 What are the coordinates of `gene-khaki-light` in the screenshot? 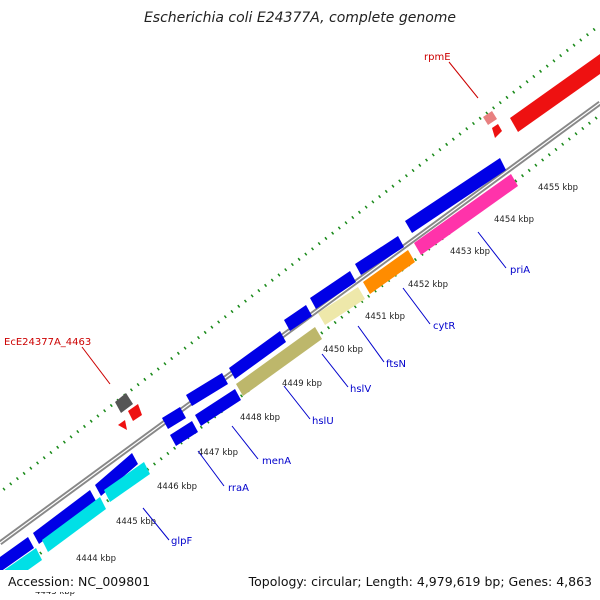 It's located at (341, 306).